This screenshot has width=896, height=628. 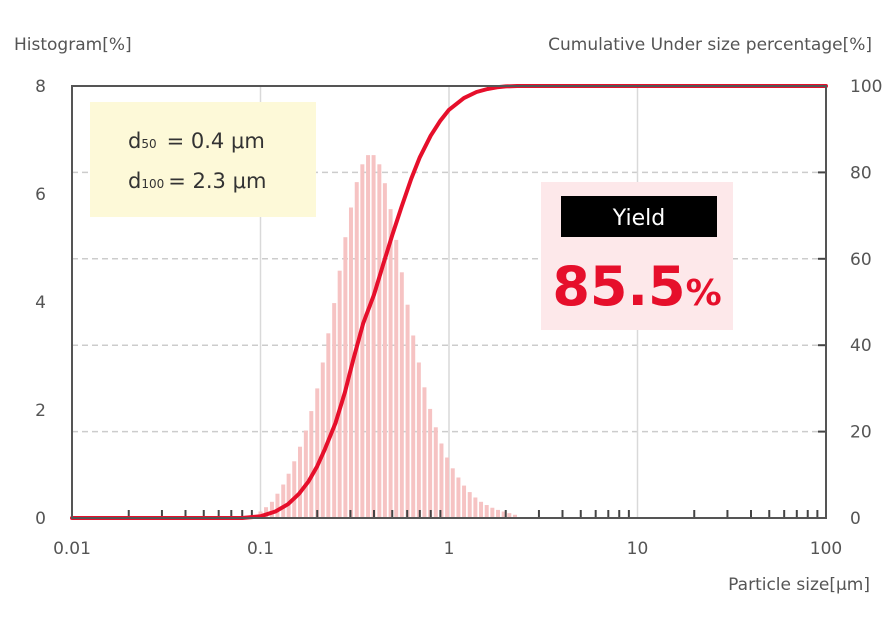 What do you see at coordinates (40, 411) in the screenshot?
I see `y-left-tick-label: 2` at bounding box center [40, 411].